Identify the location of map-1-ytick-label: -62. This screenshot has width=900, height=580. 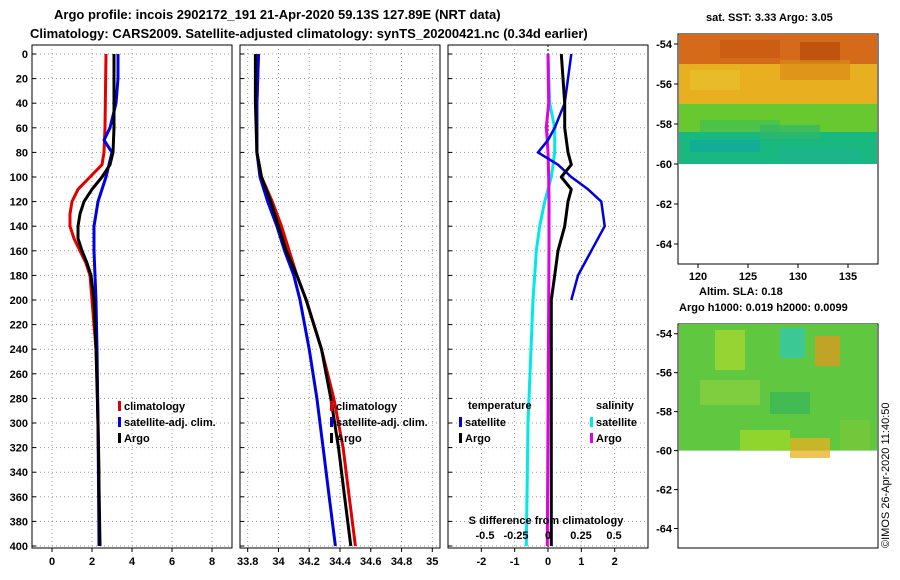
(664, 205).